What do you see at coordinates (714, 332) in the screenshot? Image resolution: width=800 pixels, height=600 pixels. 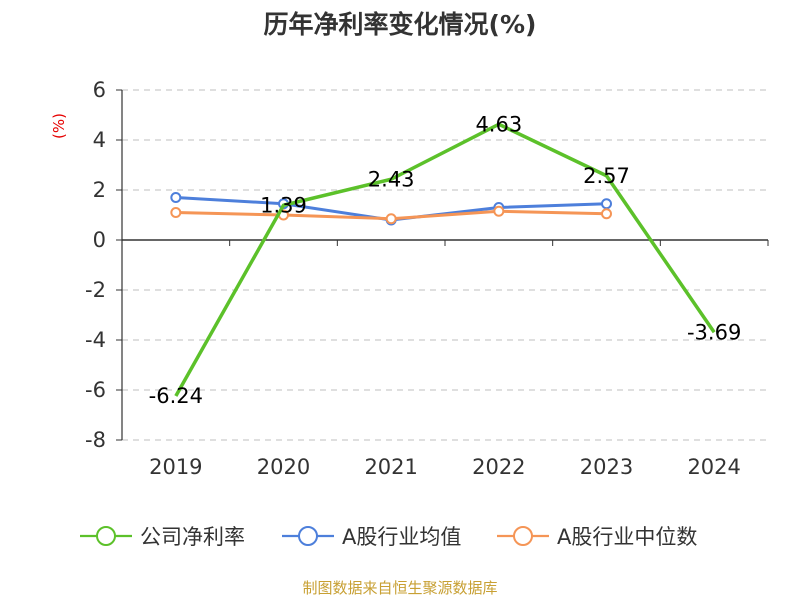 I see `data-label: -3.69` at bounding box center [714, 332].